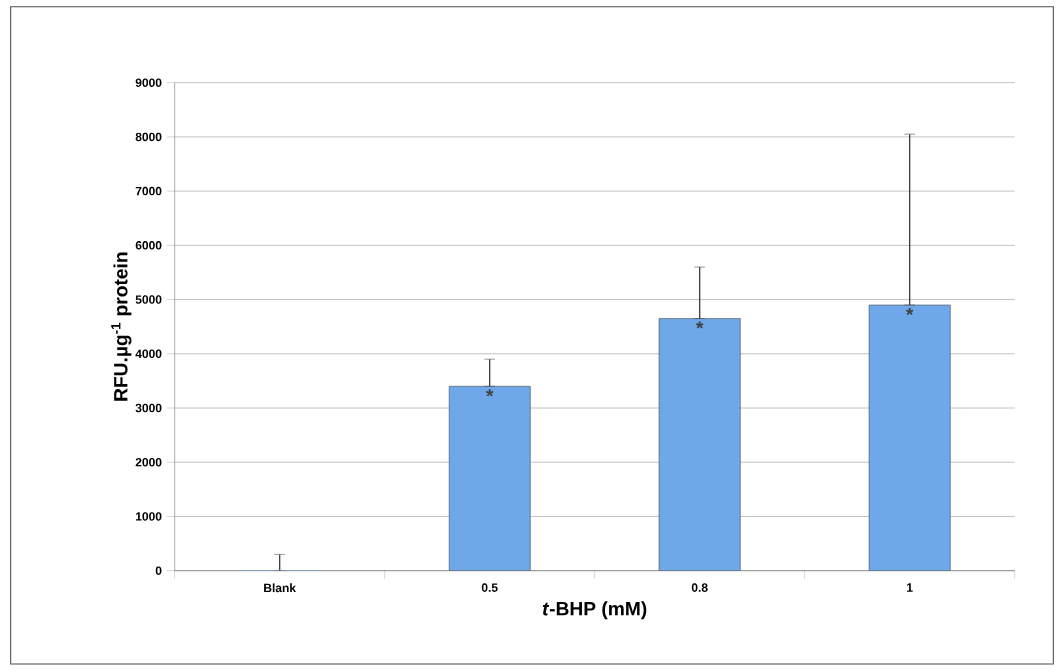 Image resolution: width=1060 pixels, height=672 pixels. Describe the element at coordinates (280, 588) in the screenshot. I see `x-tick-label: Blank` at that location.